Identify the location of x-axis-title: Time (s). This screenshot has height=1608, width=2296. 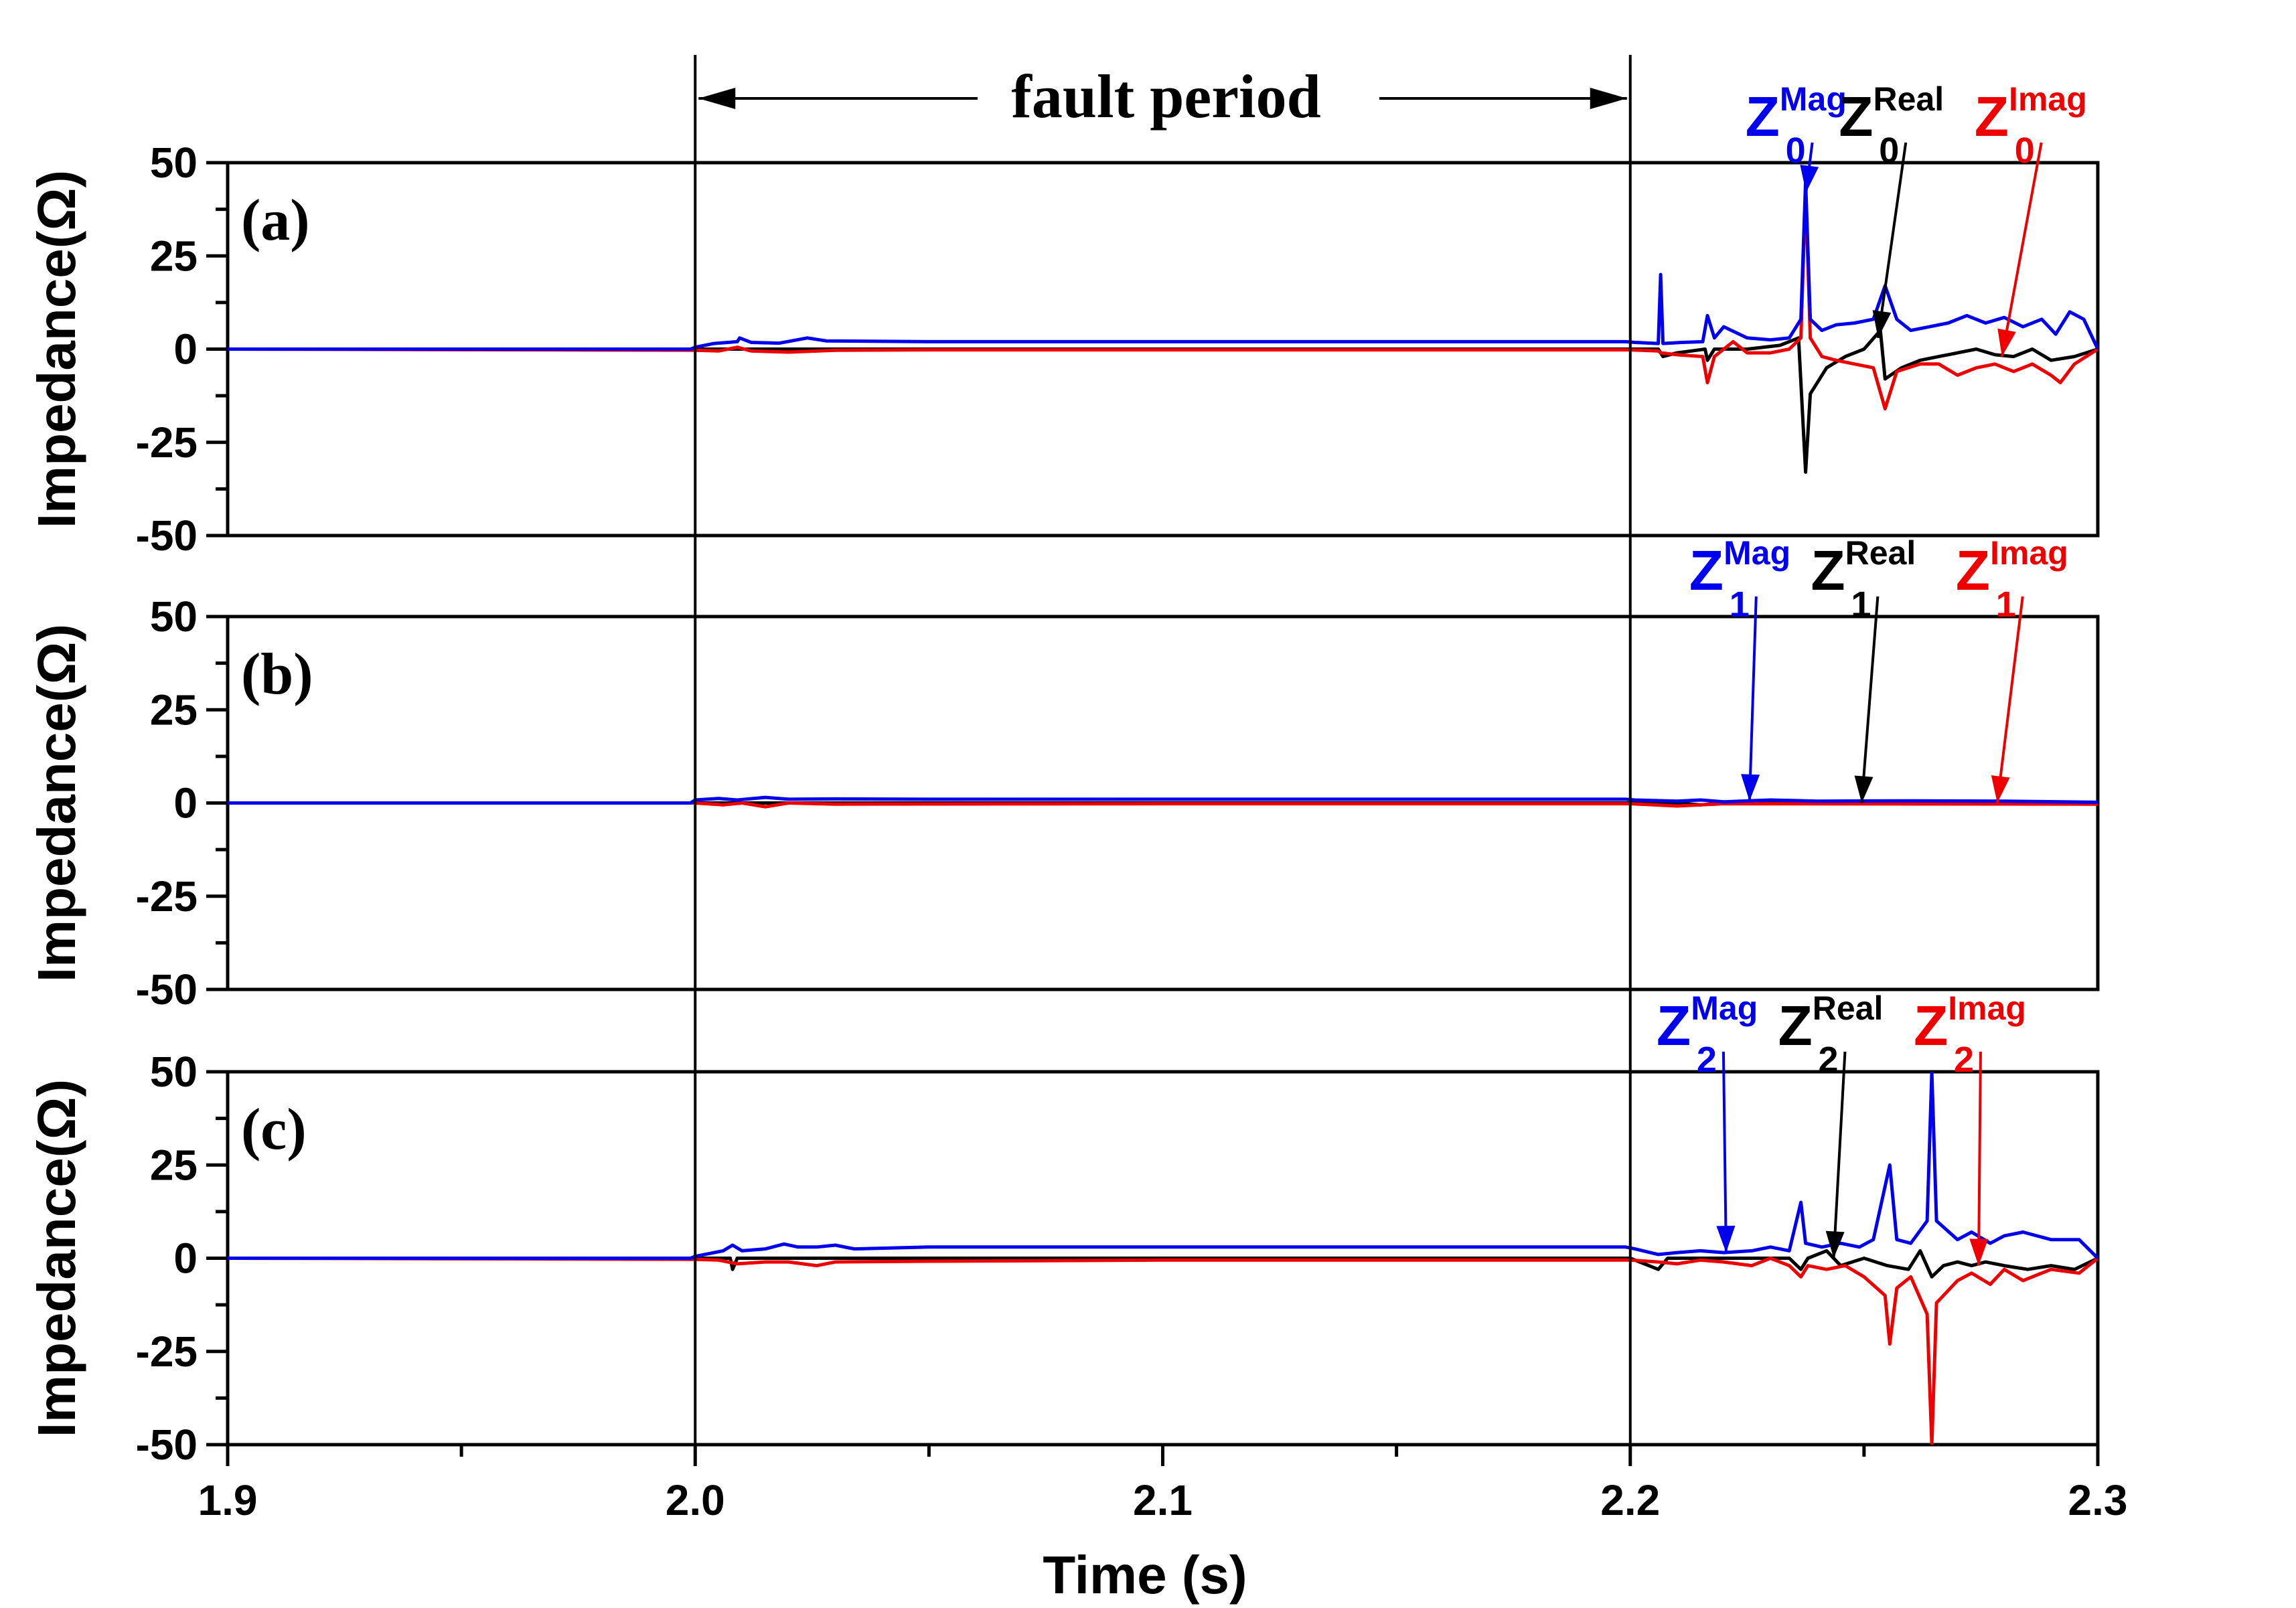
(1145, 1575).